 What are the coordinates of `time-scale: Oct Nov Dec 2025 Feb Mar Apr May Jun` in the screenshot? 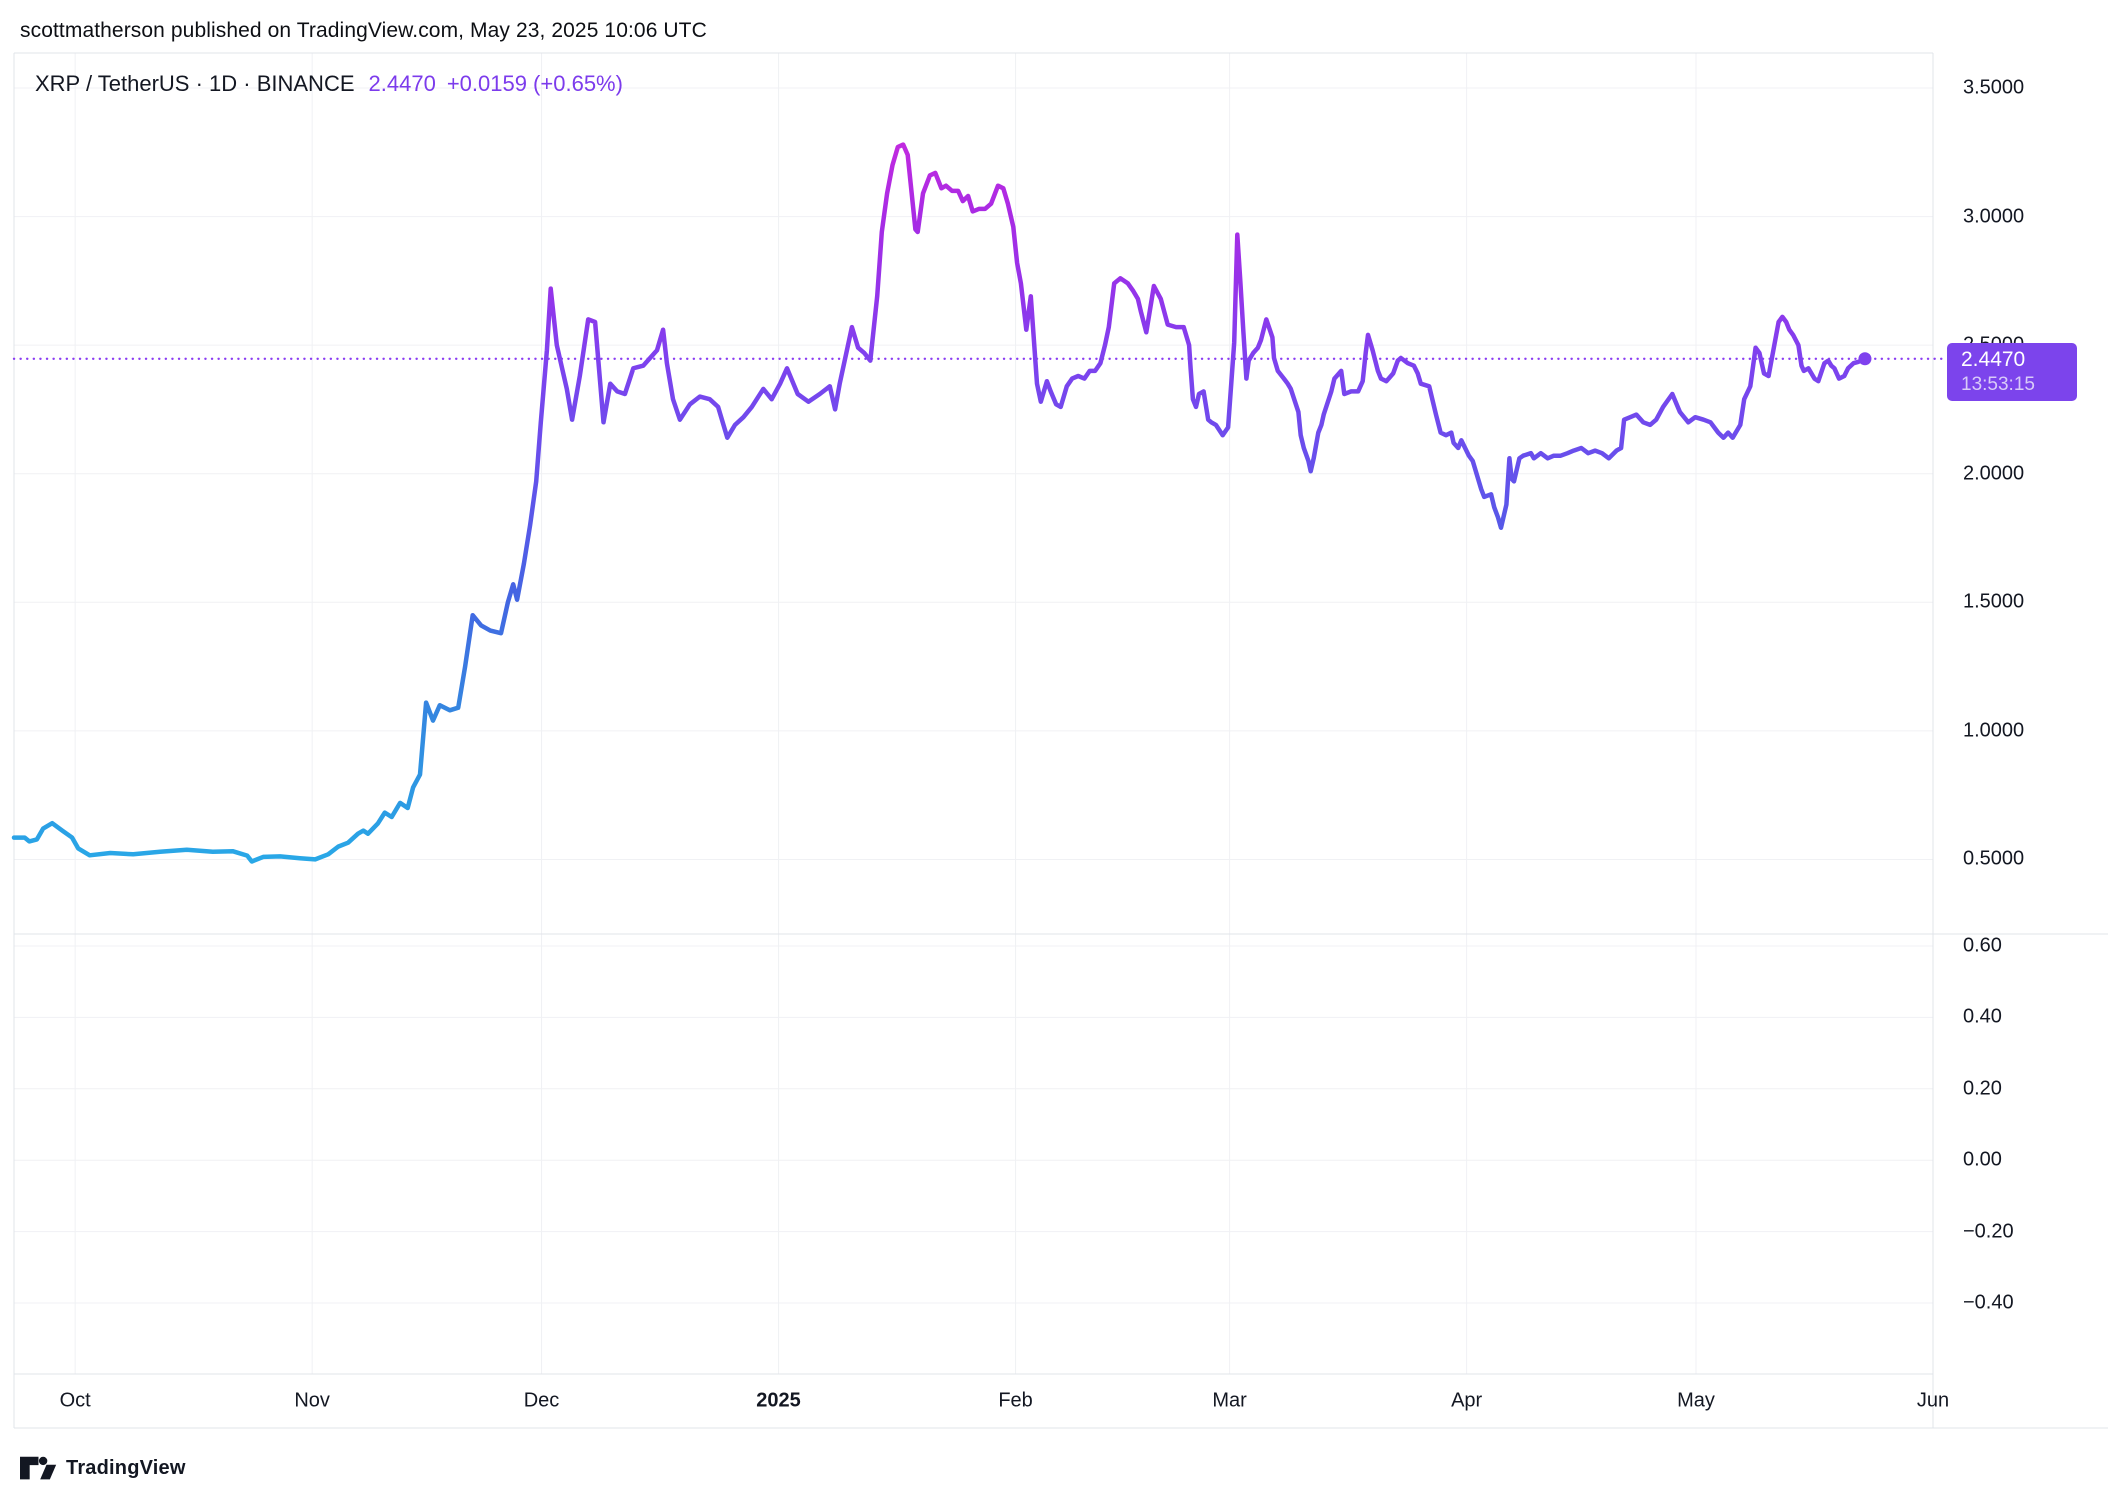 It's located at (974, 1401).